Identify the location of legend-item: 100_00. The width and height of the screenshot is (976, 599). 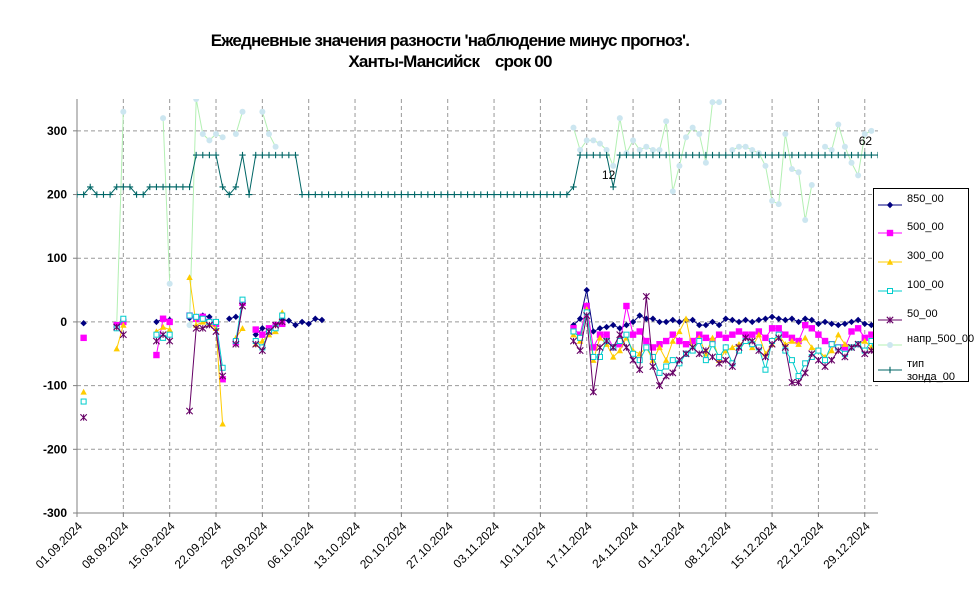
(921, 291).